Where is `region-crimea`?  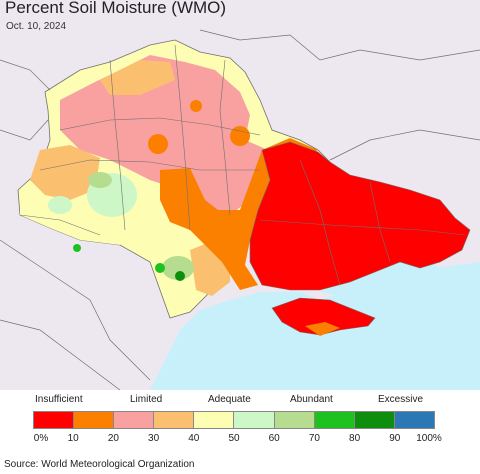
region-crimea is located at coordinates (323, 316).